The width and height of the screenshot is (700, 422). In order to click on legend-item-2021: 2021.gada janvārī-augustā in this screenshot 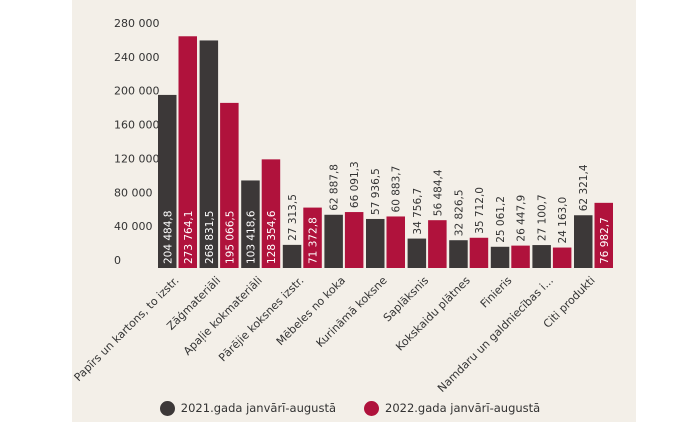, I will do `click(247, 408)`.